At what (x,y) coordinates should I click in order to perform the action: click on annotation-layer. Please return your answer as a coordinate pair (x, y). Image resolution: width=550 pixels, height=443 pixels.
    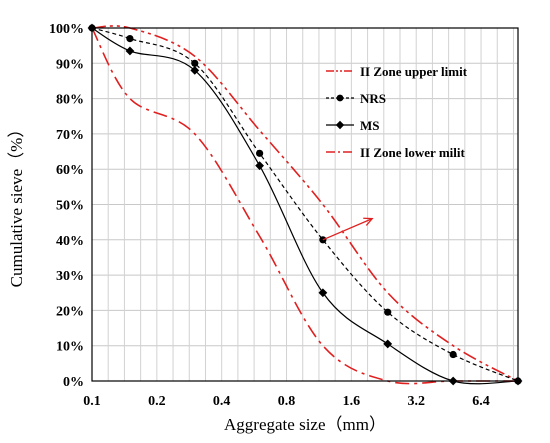
    Looking at the image, I should click on (348, 229).